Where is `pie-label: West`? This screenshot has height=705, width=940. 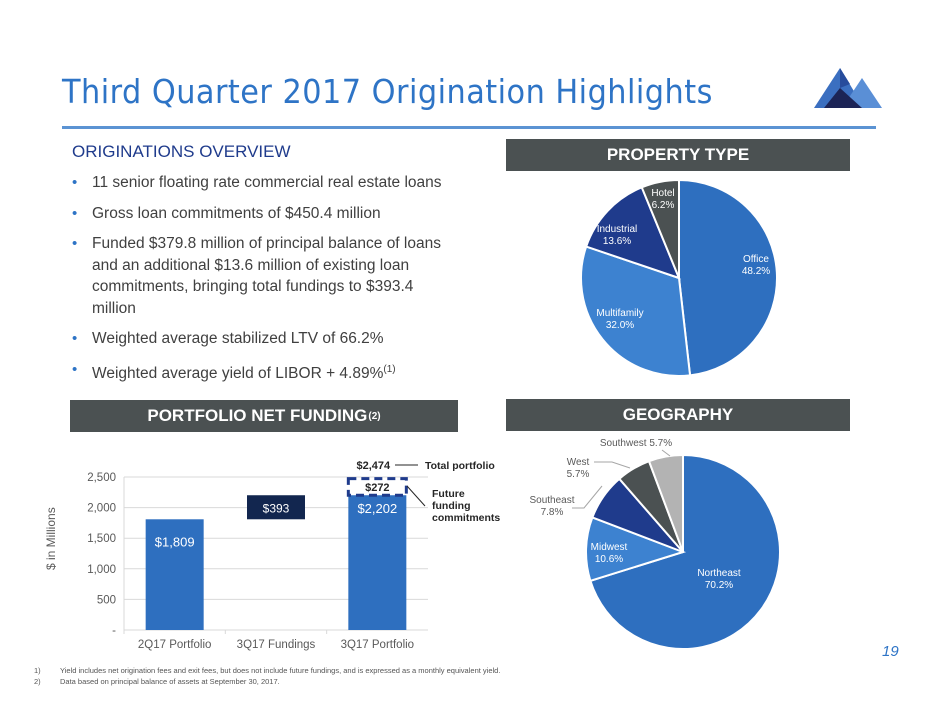
pie-label: West is located at coordinates (578, 462).